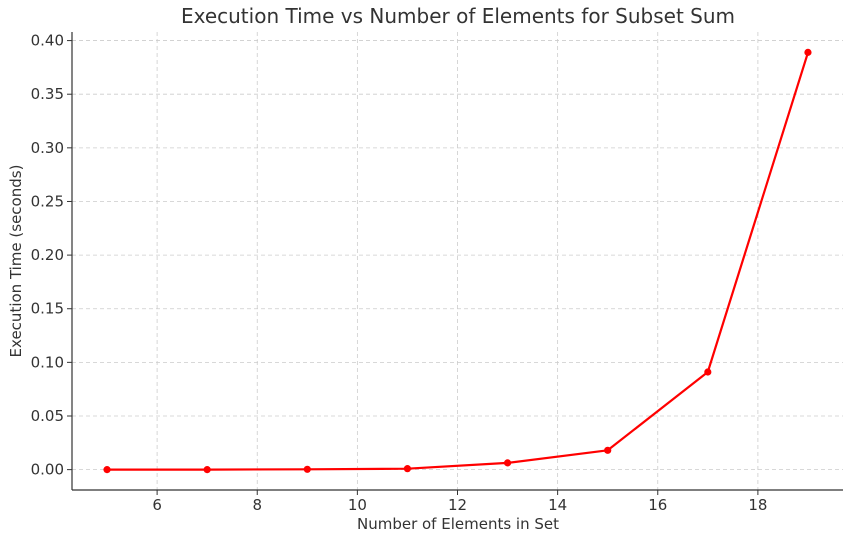 The width and height of the screenshot is (854, 543). I want to click on y-tick-label: 0.40, so click(47, 41).